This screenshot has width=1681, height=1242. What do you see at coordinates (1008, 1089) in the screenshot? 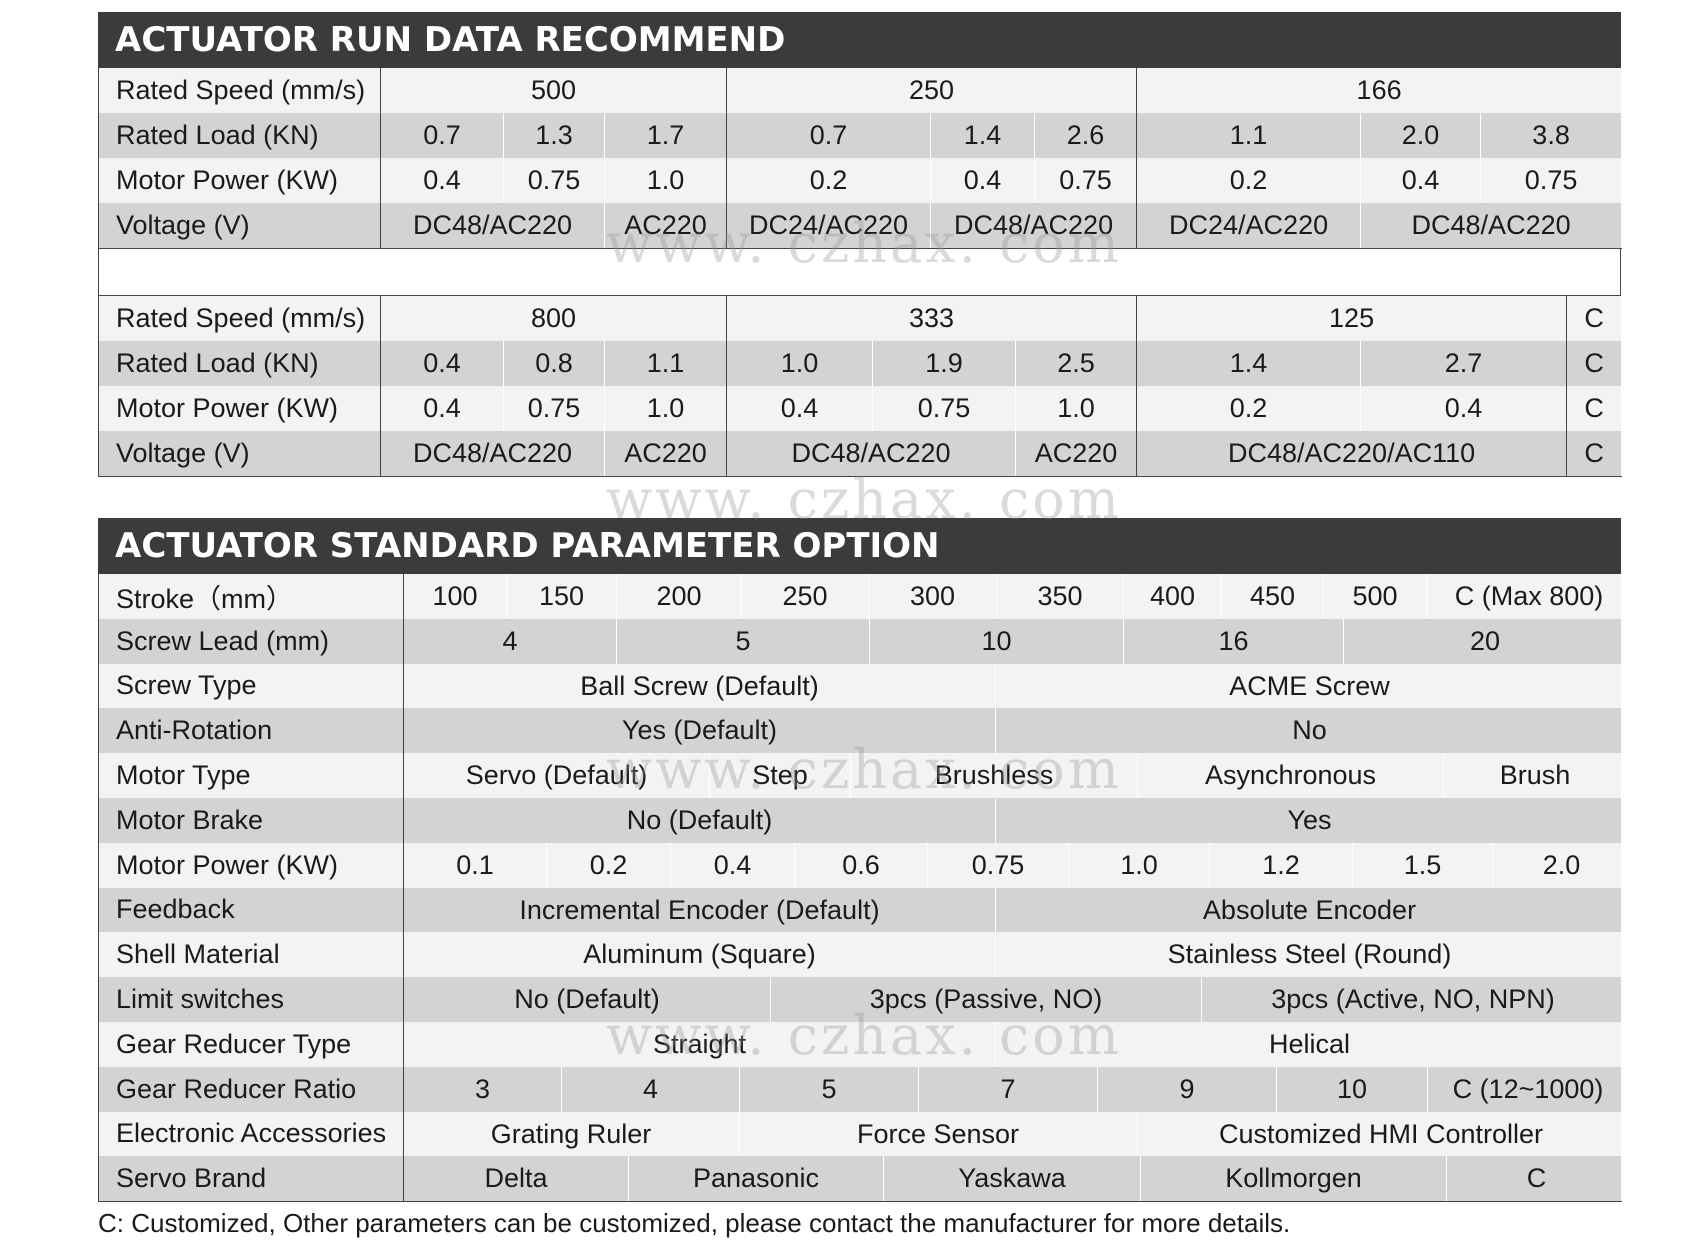
I see `value-cell: 7` at bounding box center [1008, 1089].